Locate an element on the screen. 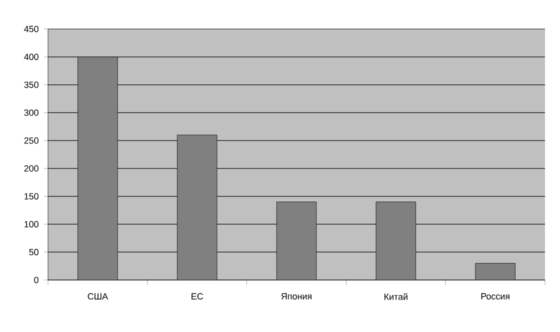 Image resolution: width=560 pixels, height=332 pixels. y-tick-label: 200 is located at coordinates (31, 168).